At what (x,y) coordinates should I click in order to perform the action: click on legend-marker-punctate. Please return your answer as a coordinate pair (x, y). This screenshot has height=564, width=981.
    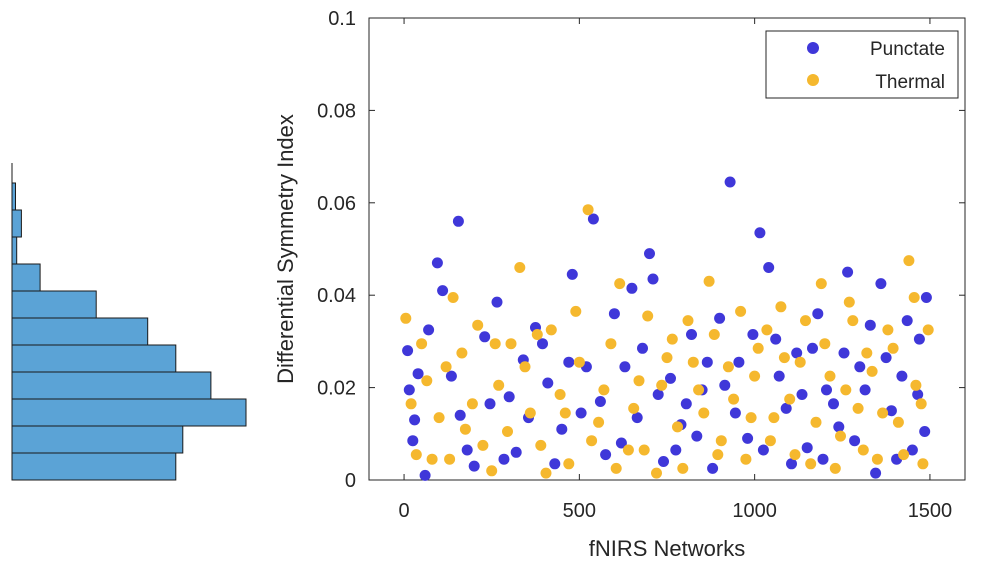
    Looking at the image, I should click on (813, 48).